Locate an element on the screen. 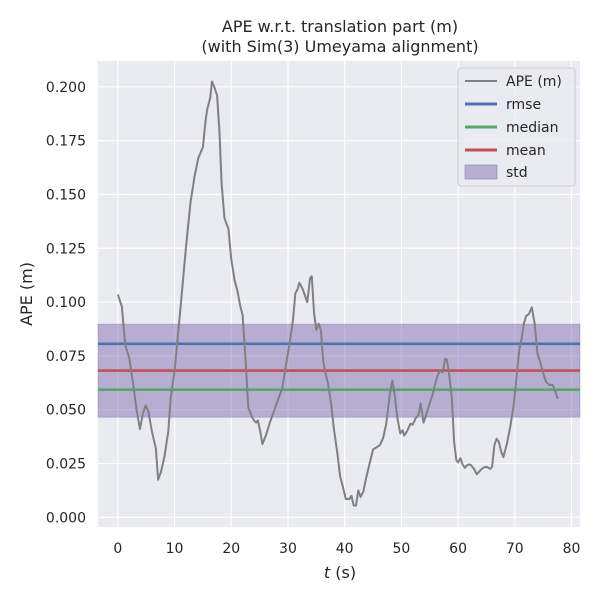  y-tick-label: 0.125 is located at coordinates (66, 249).